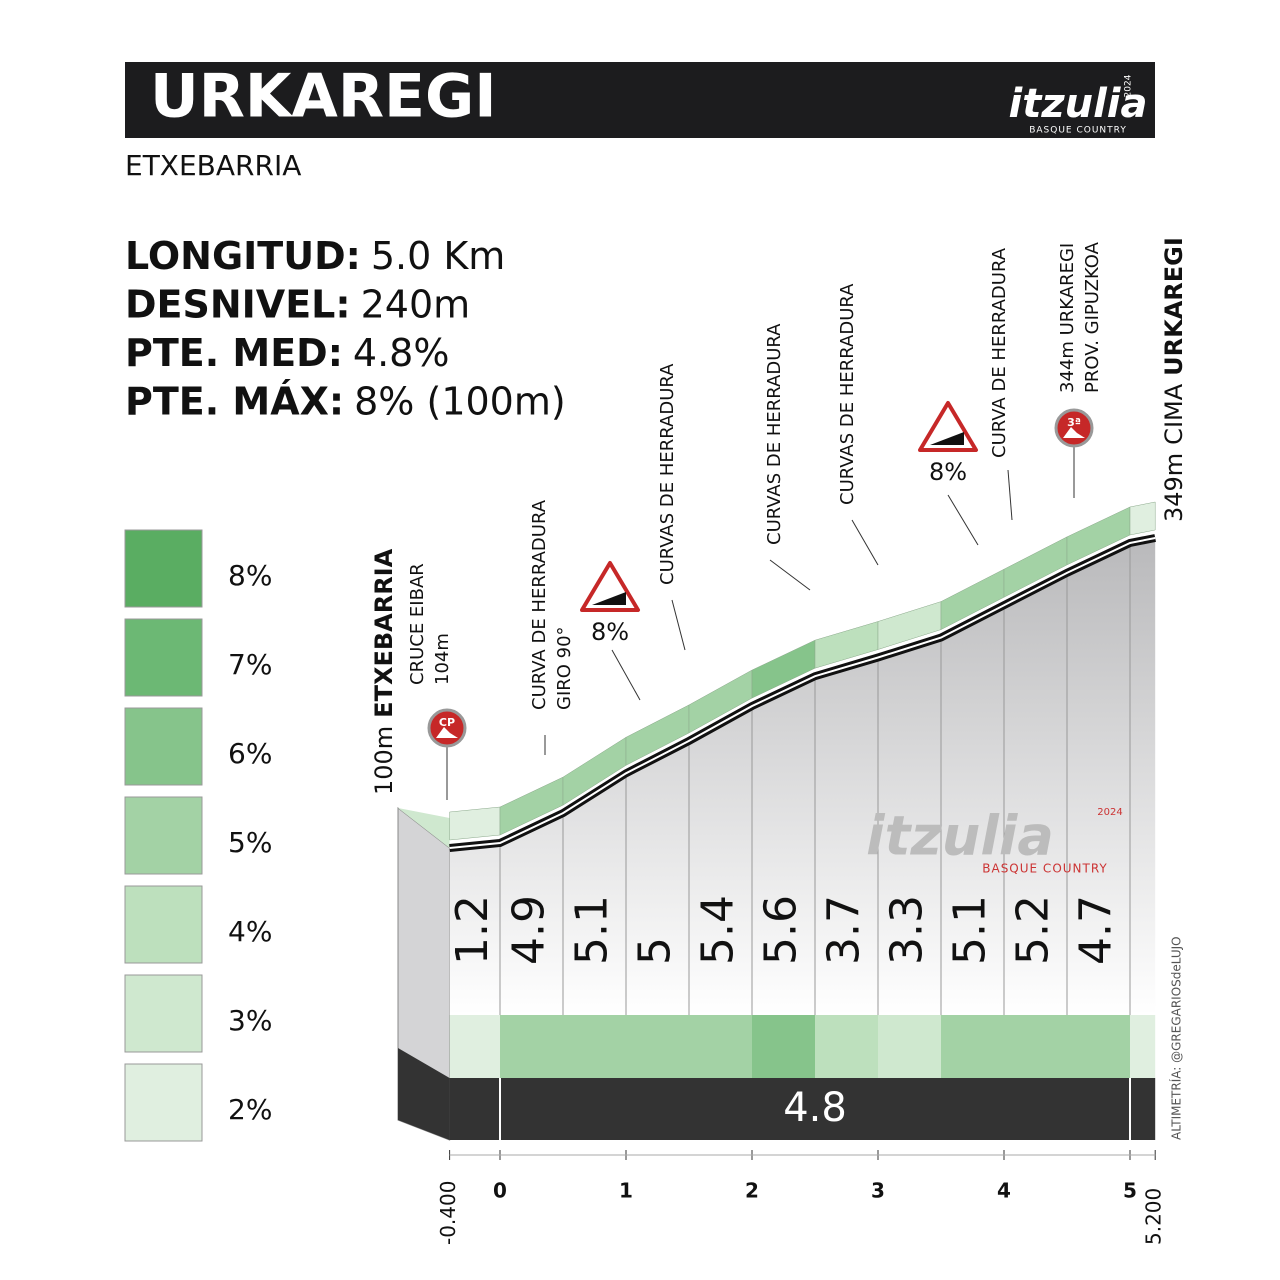 This screenshot has height=1280, width=1280. What do you see at coordinates (234, 401) in the screenshot?
I see `stat-label: PTE. MÁX:` at bounding box center [234, 401].